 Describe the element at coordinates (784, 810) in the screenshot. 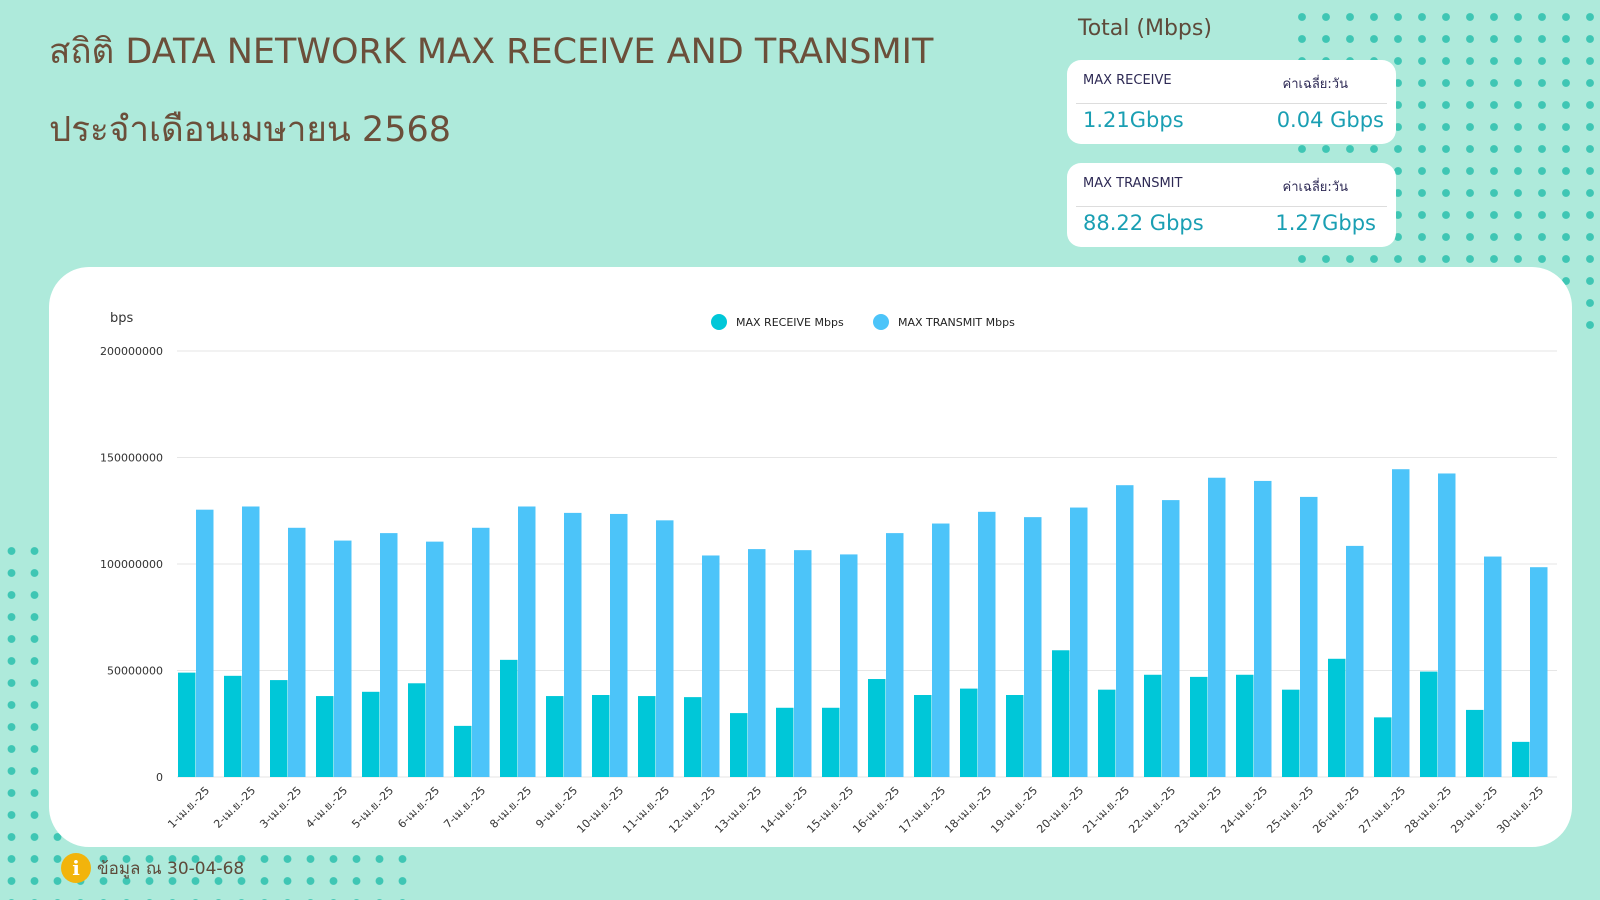

I see `x-tick-label: 14-เม.ย.-25` at that location.